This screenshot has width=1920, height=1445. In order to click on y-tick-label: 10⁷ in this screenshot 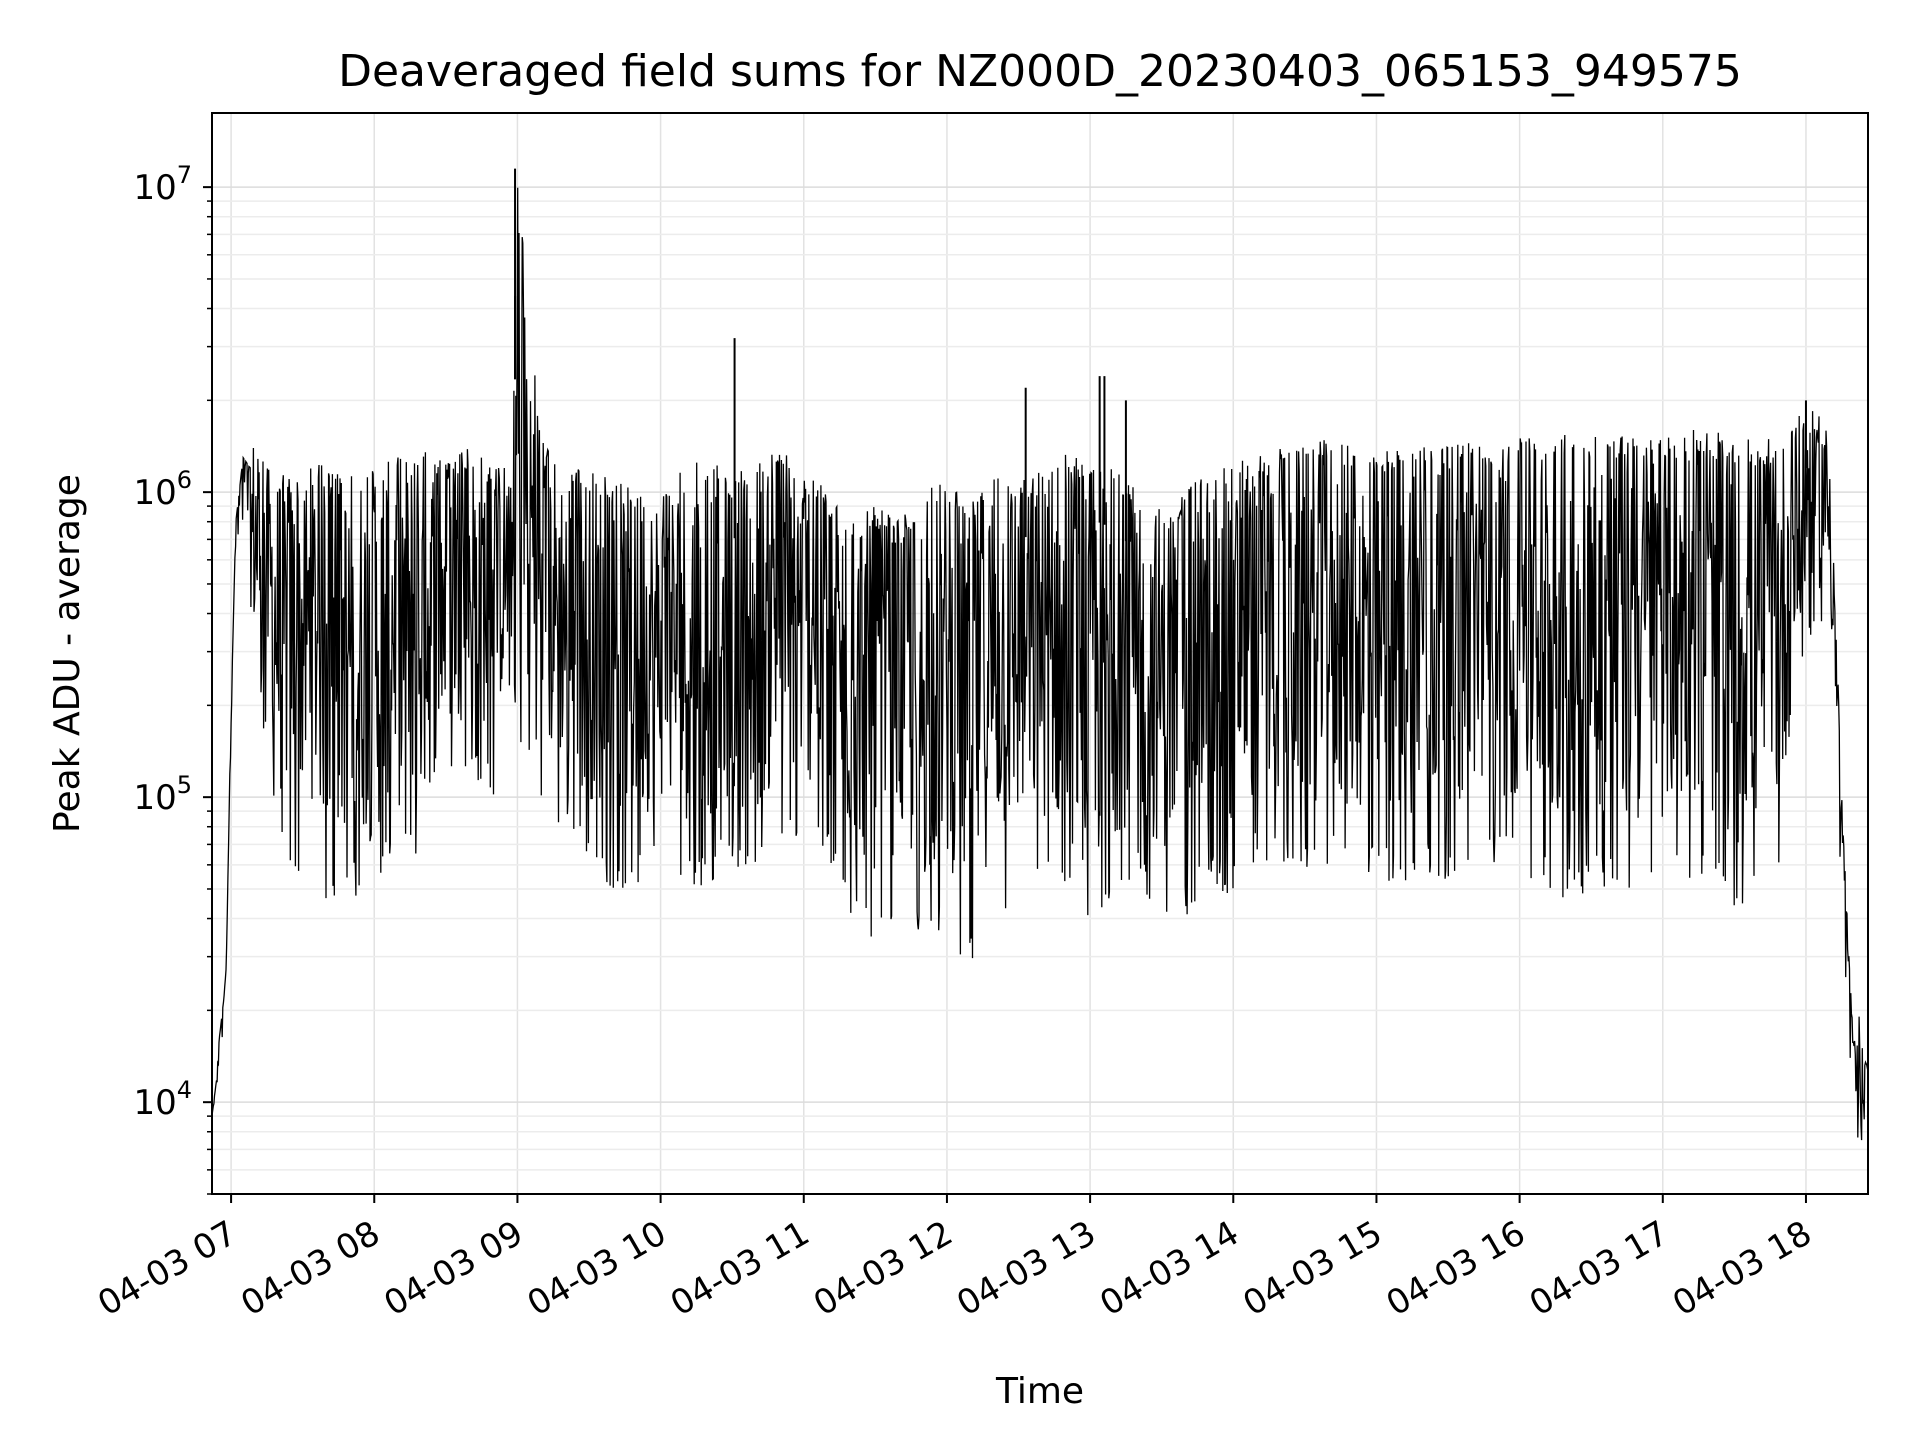, I will do `click(162, 184)`.